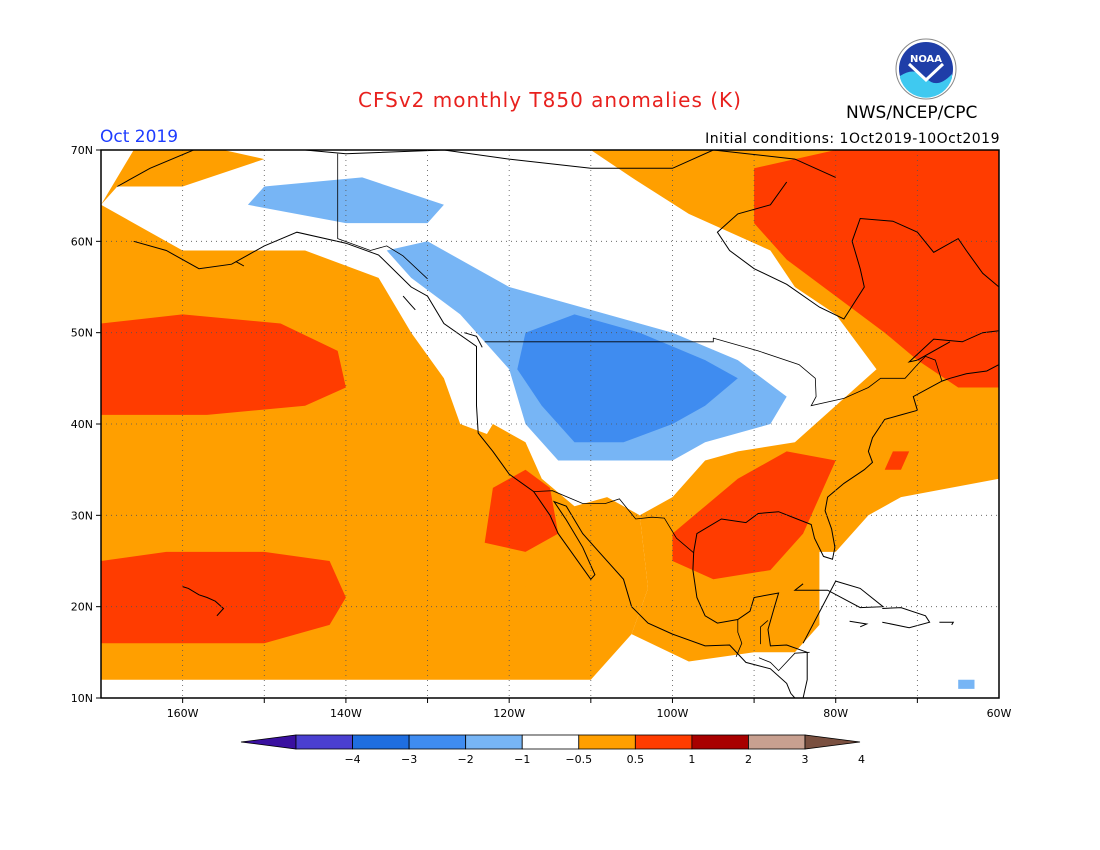 The width and height of the screenshot is (1100, 850). I want to click on initial-conditions: Initial conditions: 1Oct2019-10Oct2019, so click(852, 139).